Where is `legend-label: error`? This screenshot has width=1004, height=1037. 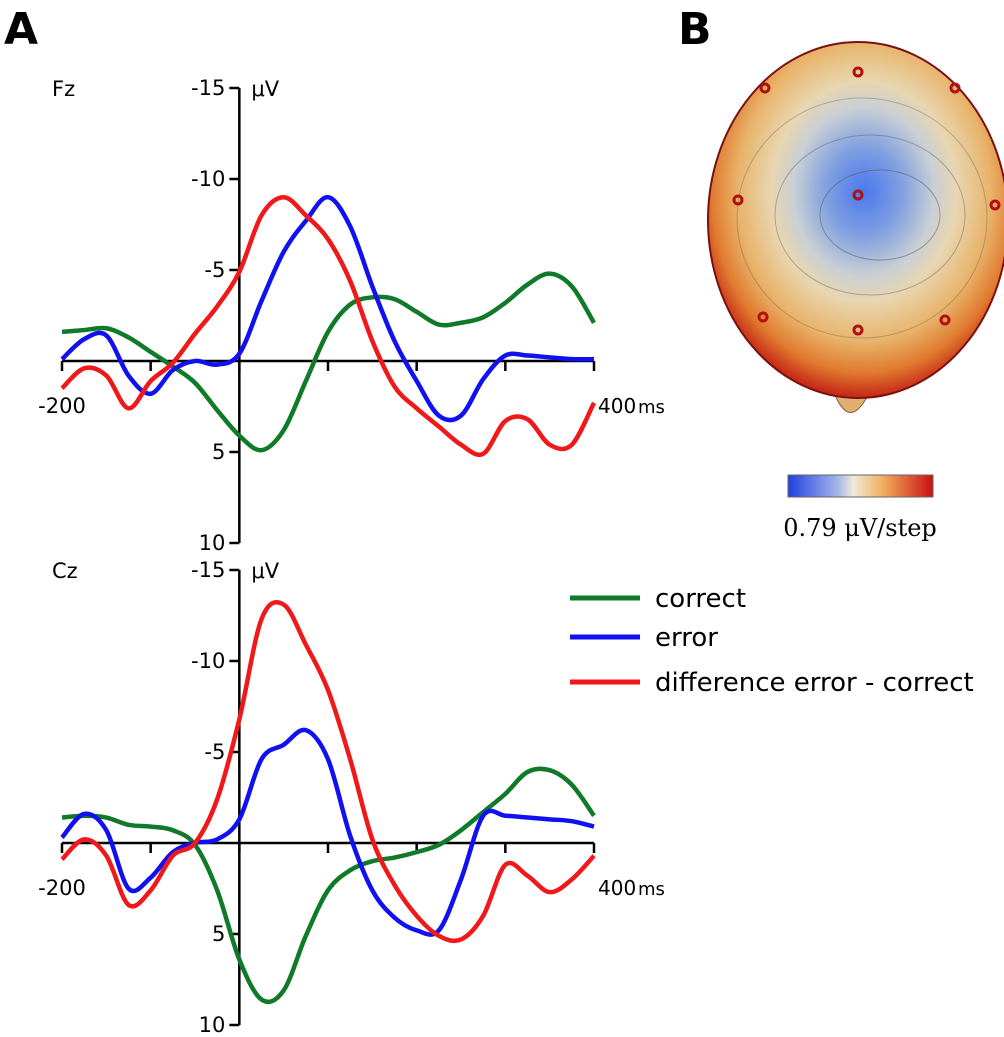
legend-label: error is located at coordinates (686, 638).